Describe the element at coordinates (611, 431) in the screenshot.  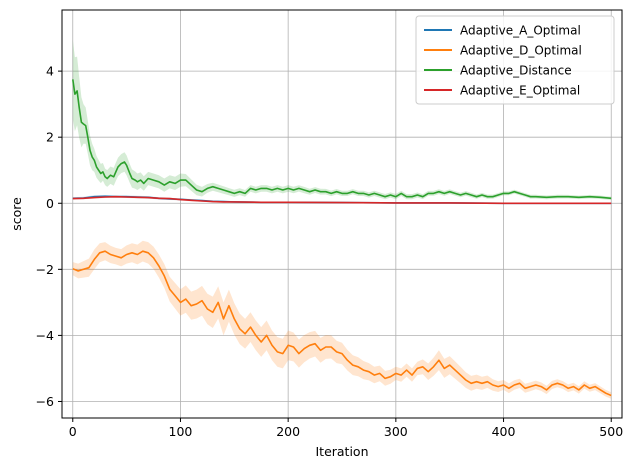
I see `x-tick-label: 500` at that location.